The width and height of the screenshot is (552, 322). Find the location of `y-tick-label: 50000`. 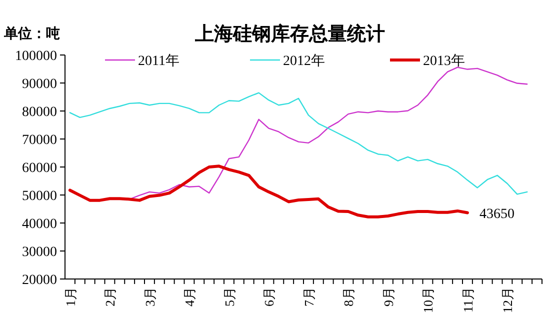

y-tick-label: 50000 is located at coordinates (39, 196).